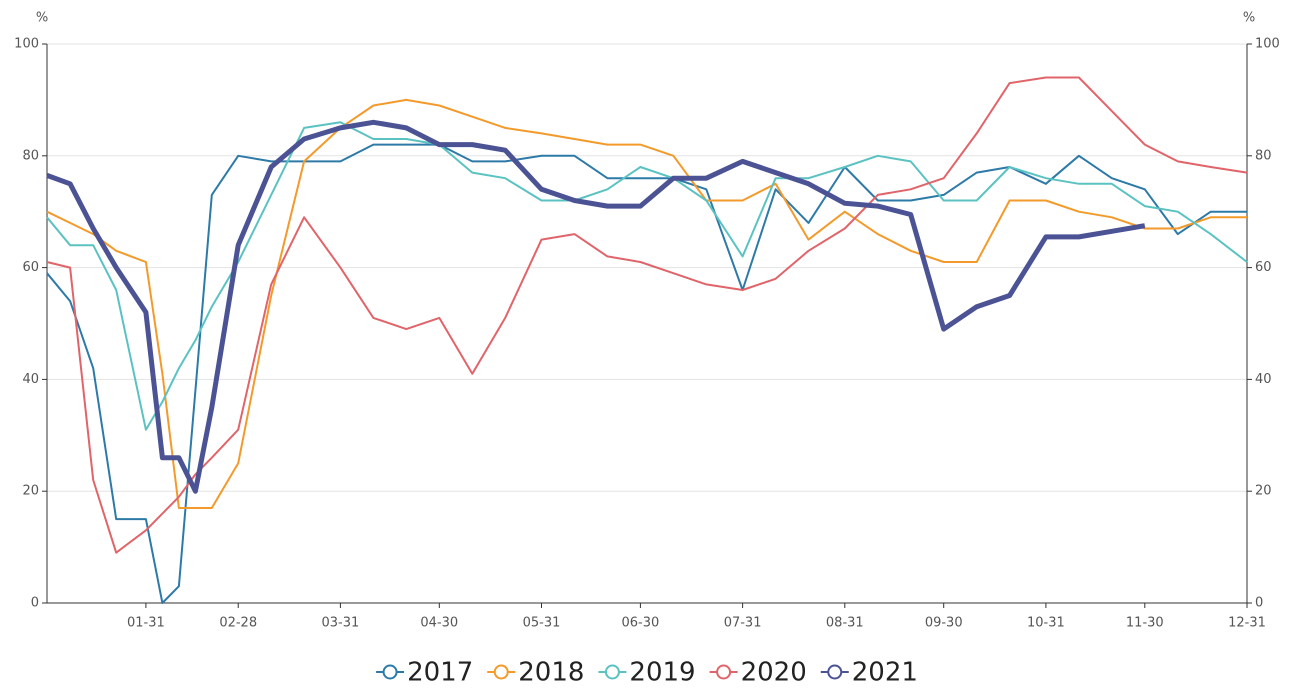  I want to click on legend-item: 2019, so click(647, 673).